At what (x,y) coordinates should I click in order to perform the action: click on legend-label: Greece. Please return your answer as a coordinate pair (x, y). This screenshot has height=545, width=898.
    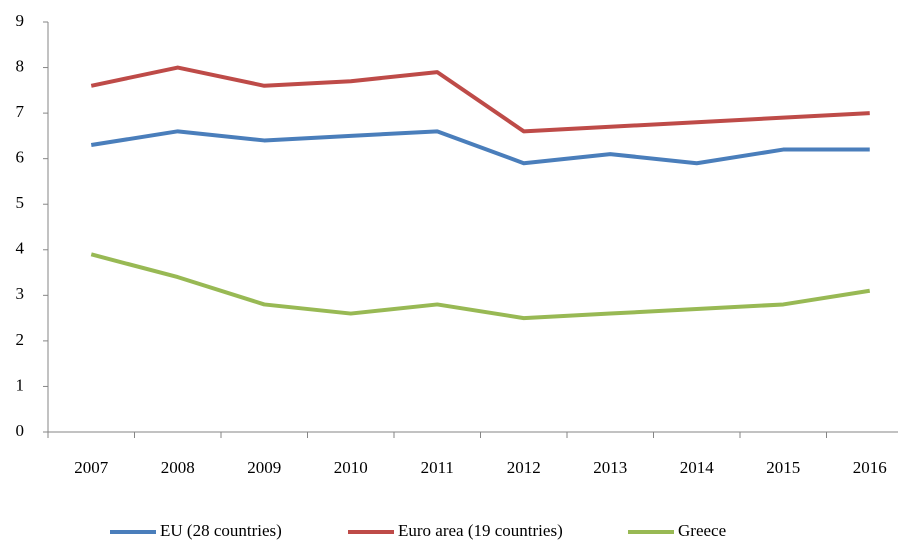
    Looking at the image, I should click on (702, 530).